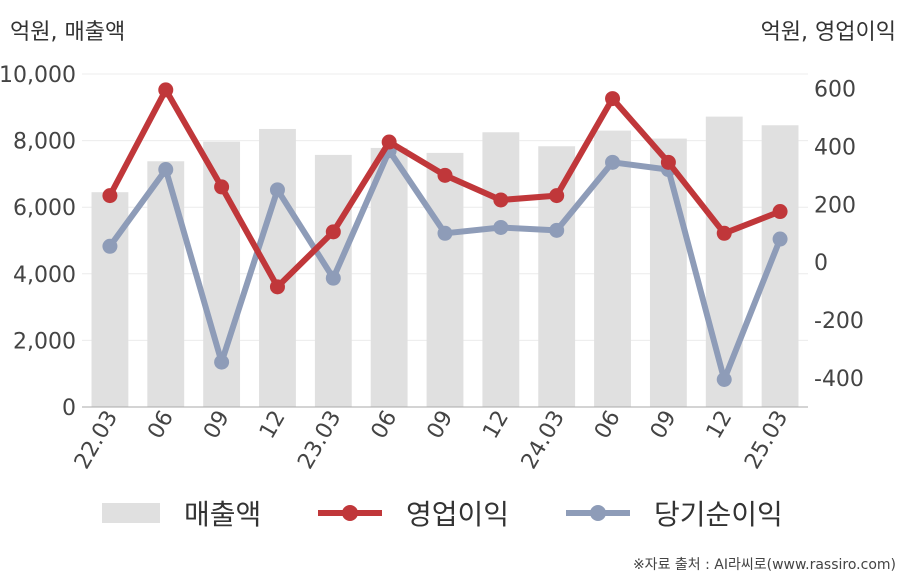 This screenshot has width=908, height=580. I want to click on y-left-tick-label: 10,000, so click(38, 75).